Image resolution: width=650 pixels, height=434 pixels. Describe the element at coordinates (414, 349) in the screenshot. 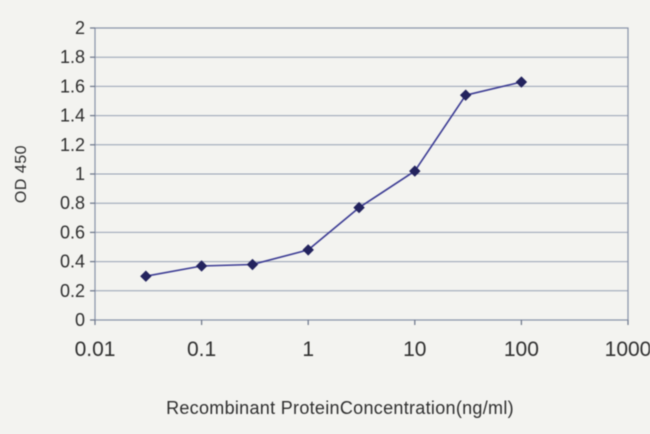

I see `x-tick-label: 10` at that location.